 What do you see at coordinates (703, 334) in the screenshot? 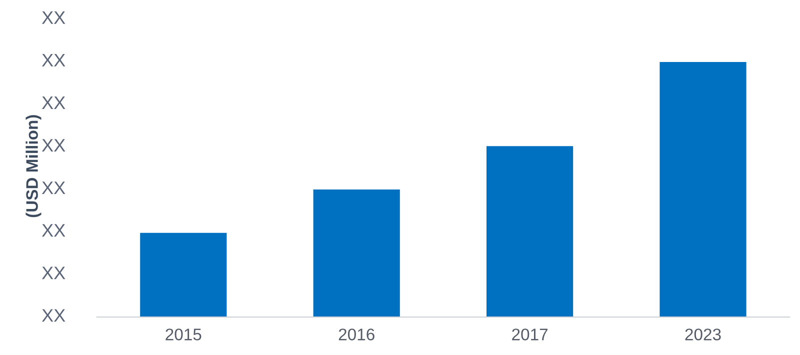
I see `x-tick-label: 2023` at bounding box center [703, 334].